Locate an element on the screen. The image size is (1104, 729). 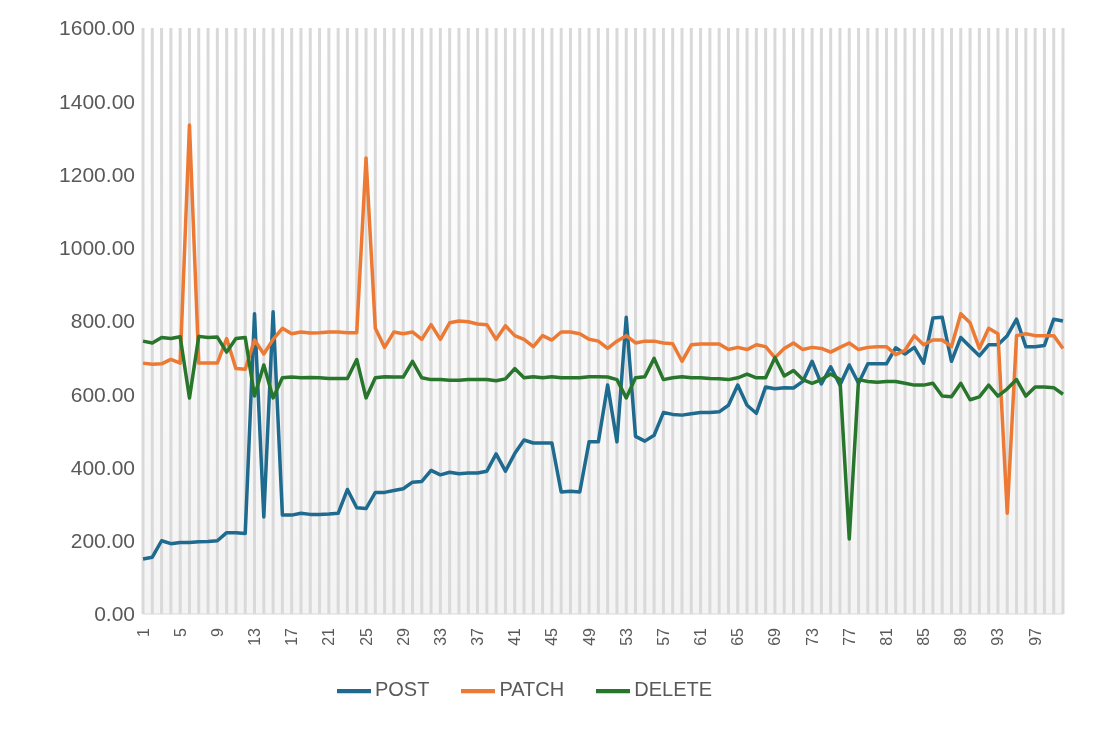
x-tick-label: 65 is located at coordinates (738, 636).